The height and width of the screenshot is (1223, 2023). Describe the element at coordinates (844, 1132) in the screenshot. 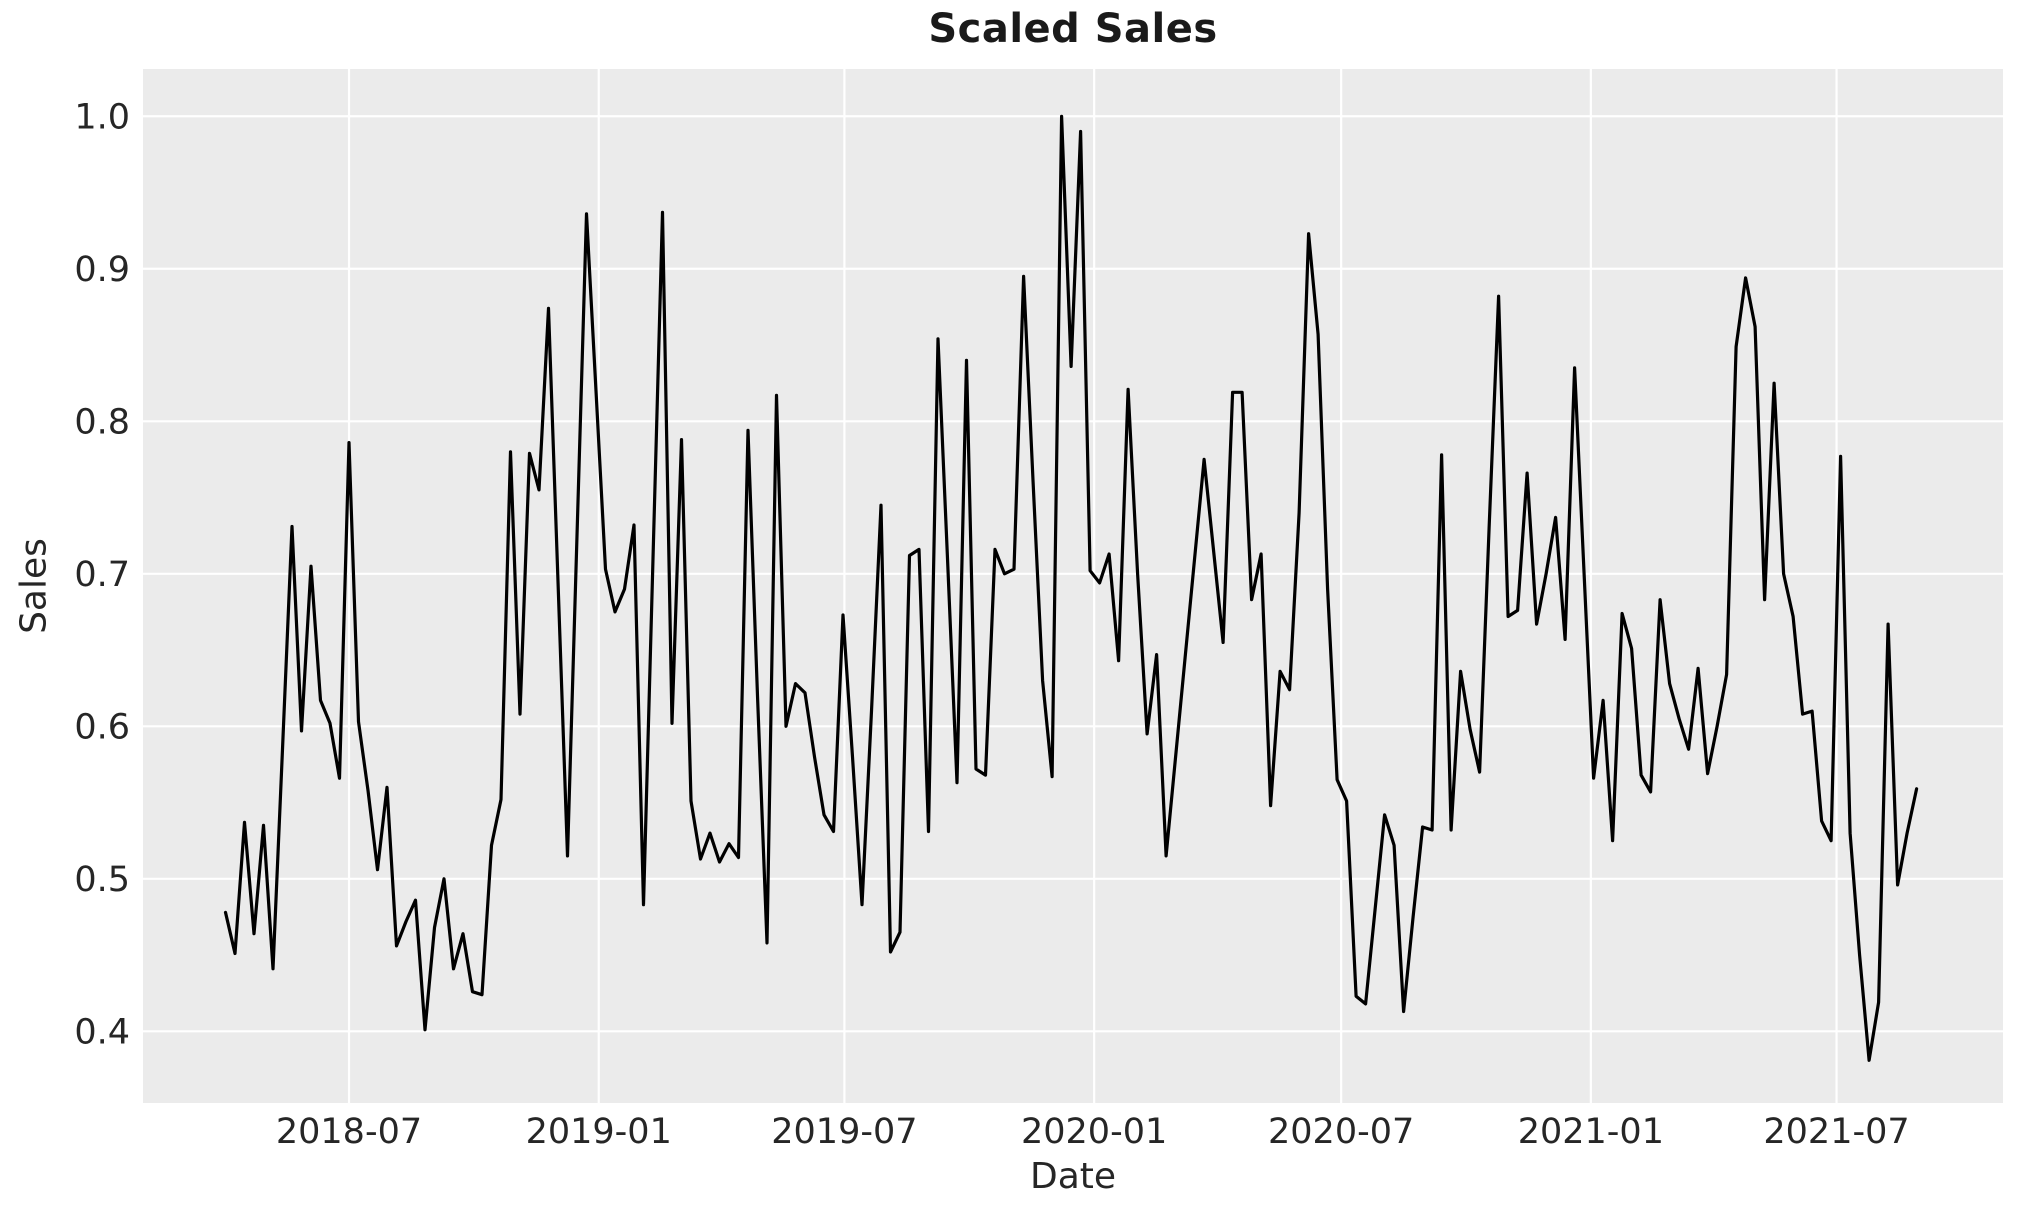

I see `x-tick-label: 2019-07` at that location.